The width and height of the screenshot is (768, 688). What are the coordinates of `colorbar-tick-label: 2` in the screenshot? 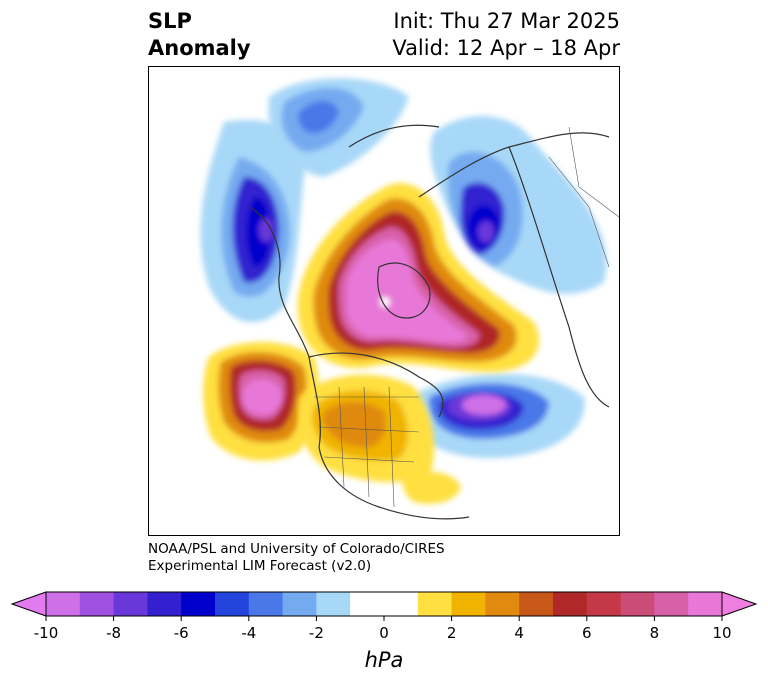 It's located at (452, 633).